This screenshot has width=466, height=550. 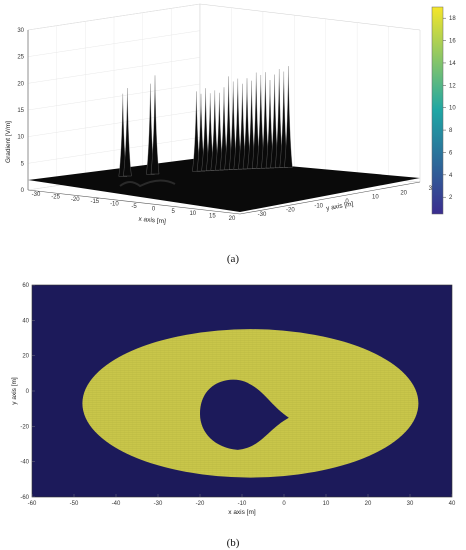 What do you see at coordinates (174, 212) in the screenshot?
I see `x-tick-label: 5` at bounding box center [174, 212].